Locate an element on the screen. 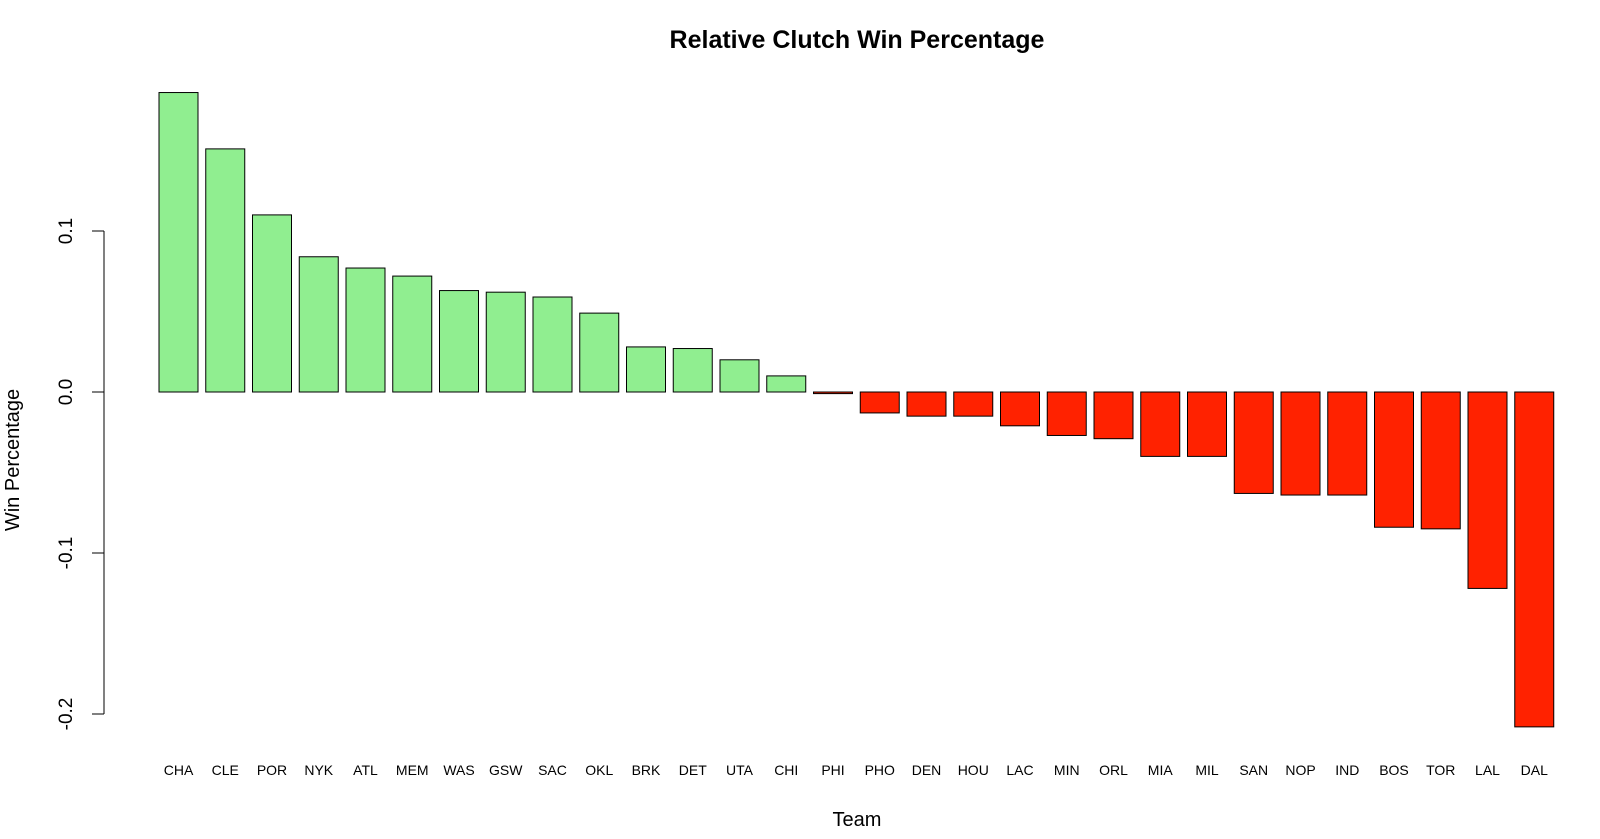 The width and height of the screenshot is (1600, 839). bar-lal is located at coordinates (1487, 490).